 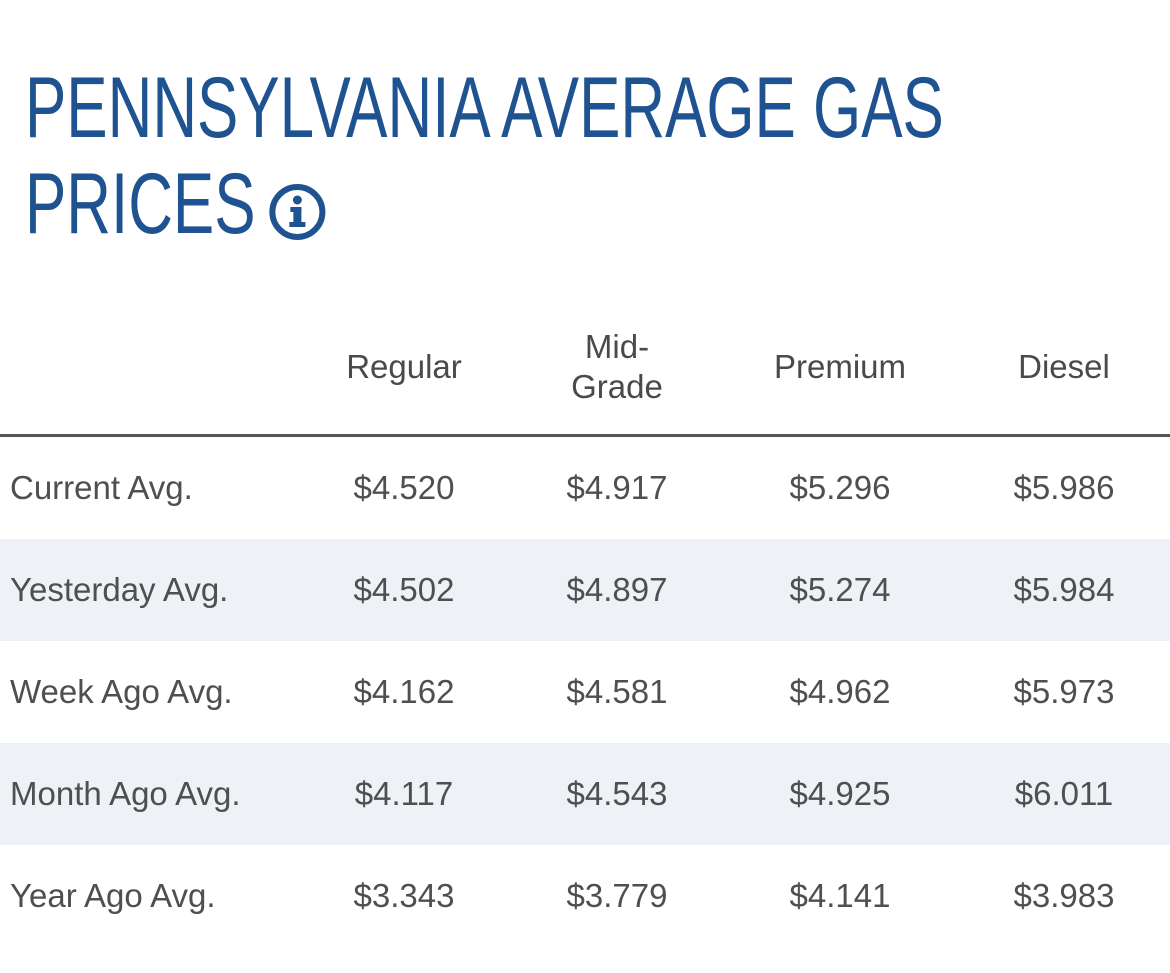 I want to click on price-diesel: $3.983, so click(x=1064, y=895).